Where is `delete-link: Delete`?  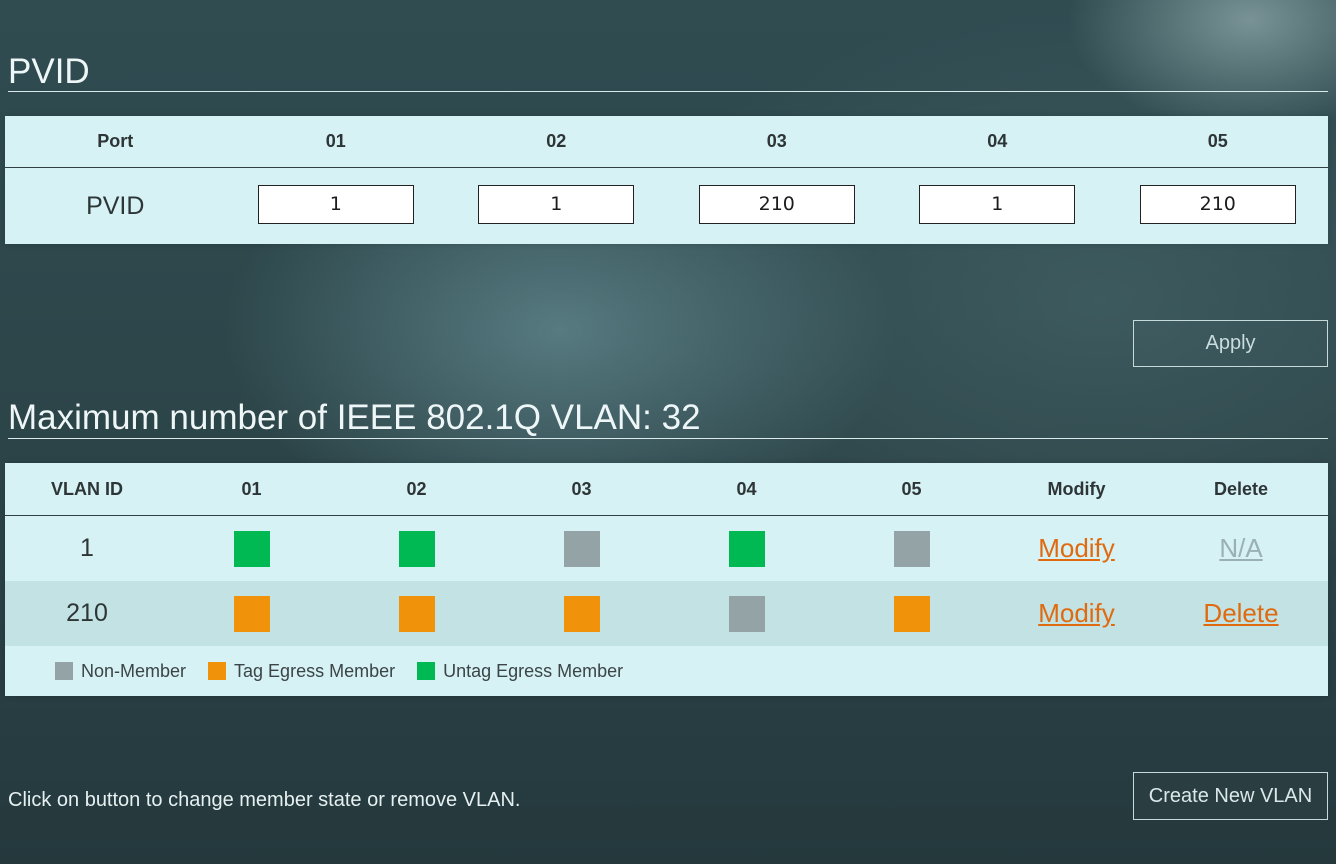 delete-link: Delete is located at coordinates (1241, 613).